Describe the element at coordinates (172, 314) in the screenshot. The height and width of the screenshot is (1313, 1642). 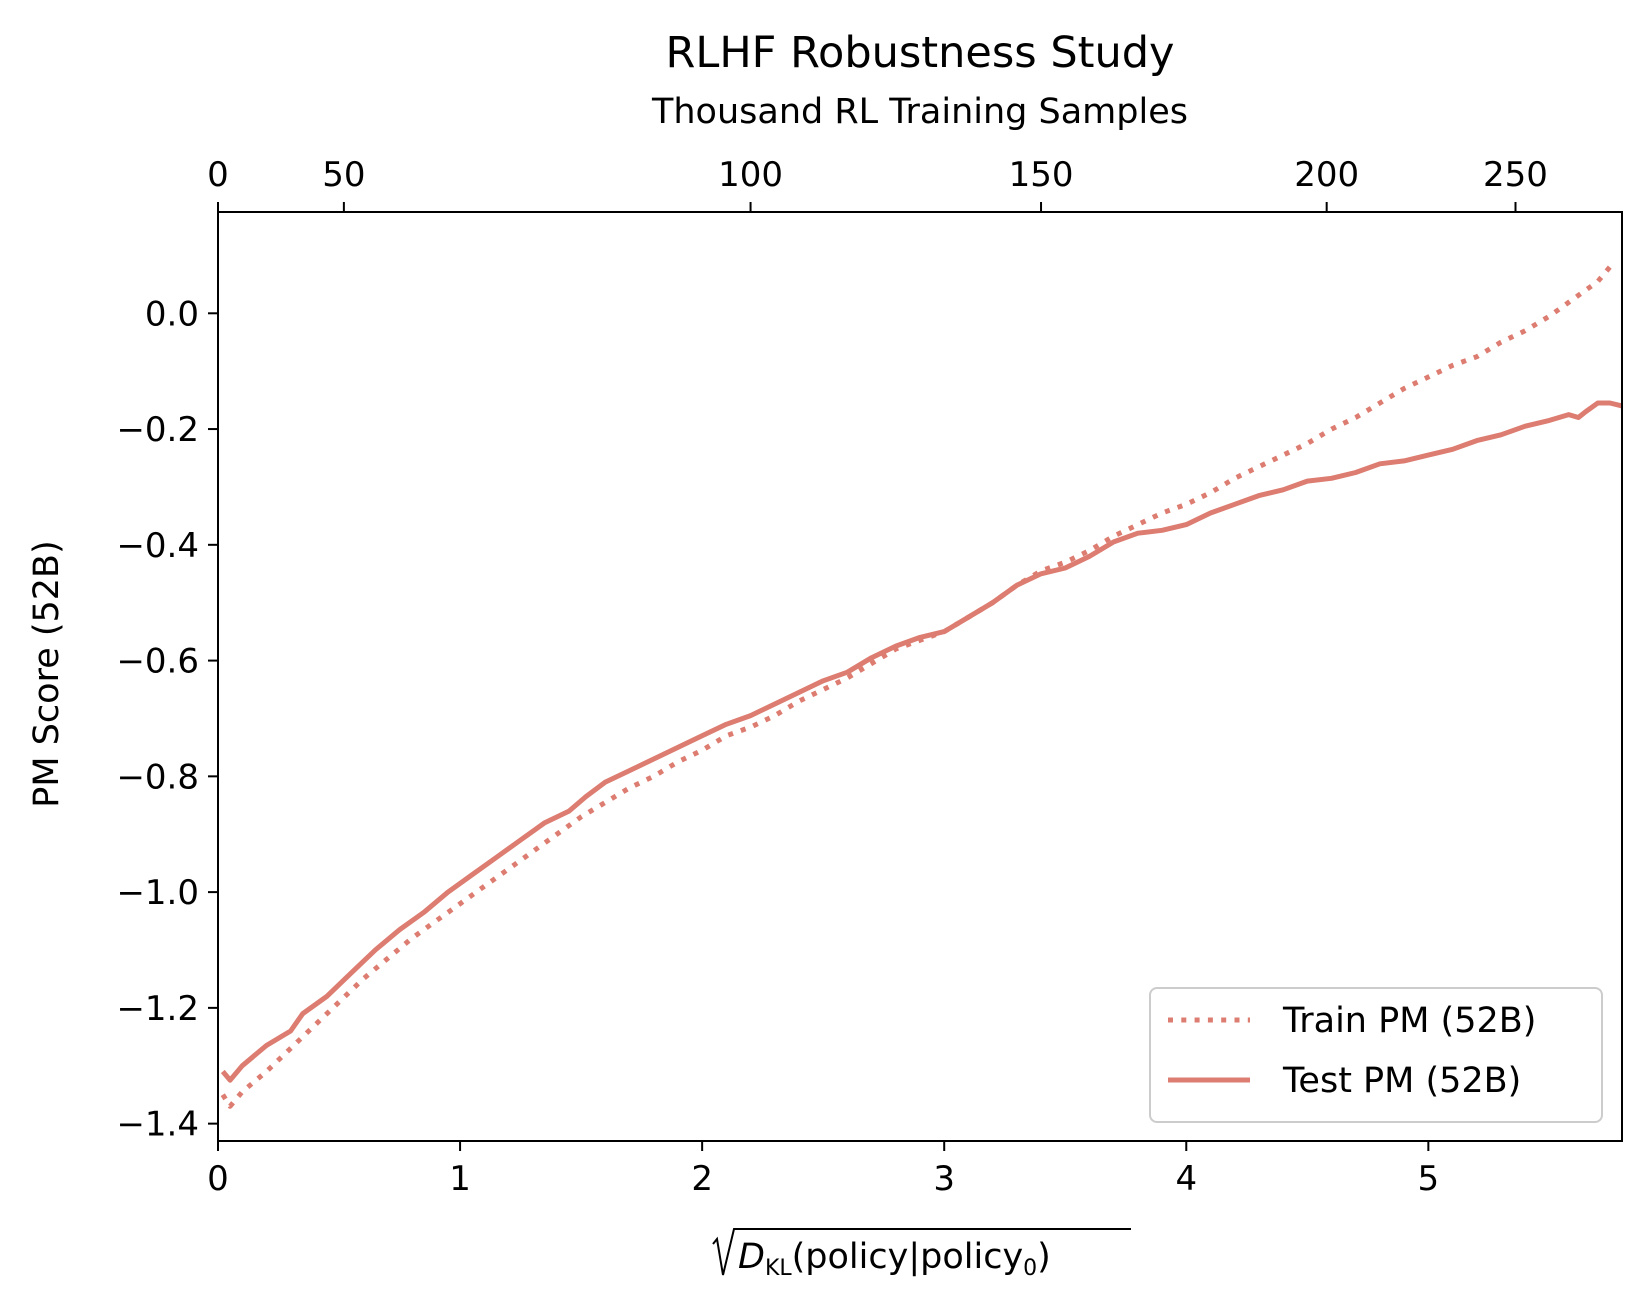
I see `y-tick-label: 0.0` at that location.